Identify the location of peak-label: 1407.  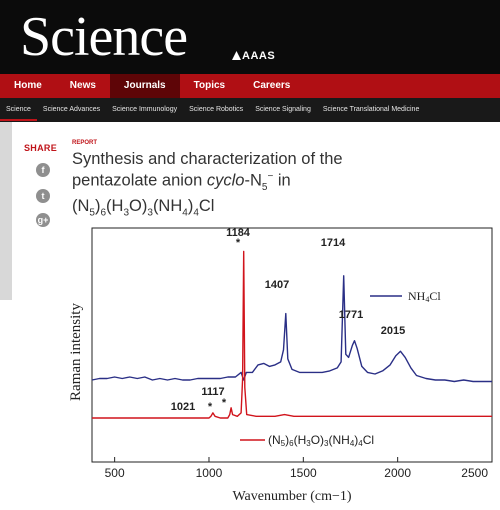
(277, 285).